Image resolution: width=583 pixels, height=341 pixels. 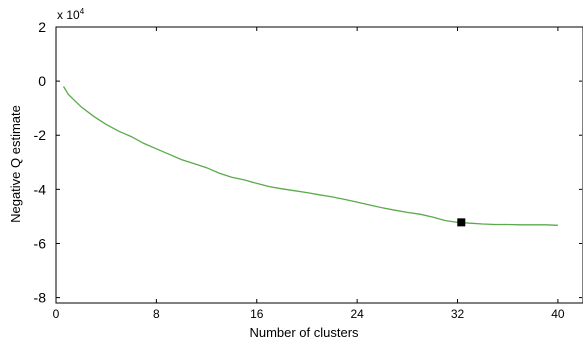 I want to click on x-tick-label: 40, so click(x=558, y=314).